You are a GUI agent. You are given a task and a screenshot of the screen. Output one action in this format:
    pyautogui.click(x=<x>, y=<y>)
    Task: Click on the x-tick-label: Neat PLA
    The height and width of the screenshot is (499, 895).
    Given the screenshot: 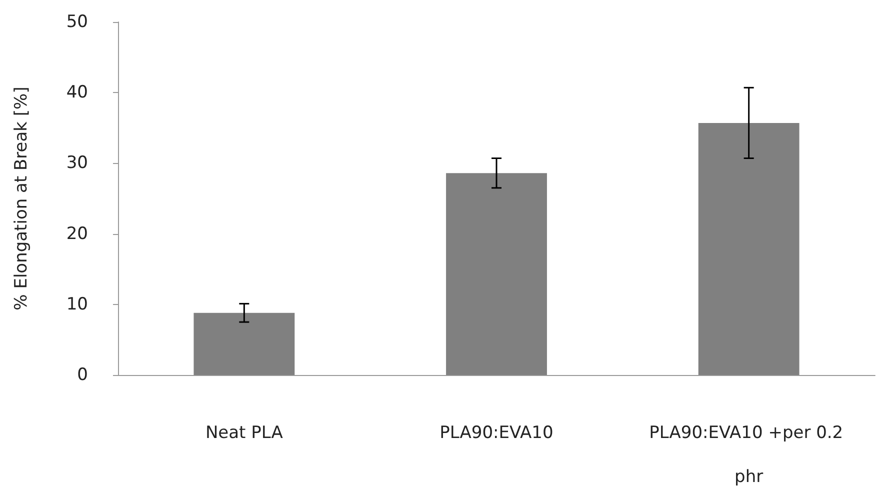 What is the action you would take?
    pyautogui.click(x=244, y=433)
    